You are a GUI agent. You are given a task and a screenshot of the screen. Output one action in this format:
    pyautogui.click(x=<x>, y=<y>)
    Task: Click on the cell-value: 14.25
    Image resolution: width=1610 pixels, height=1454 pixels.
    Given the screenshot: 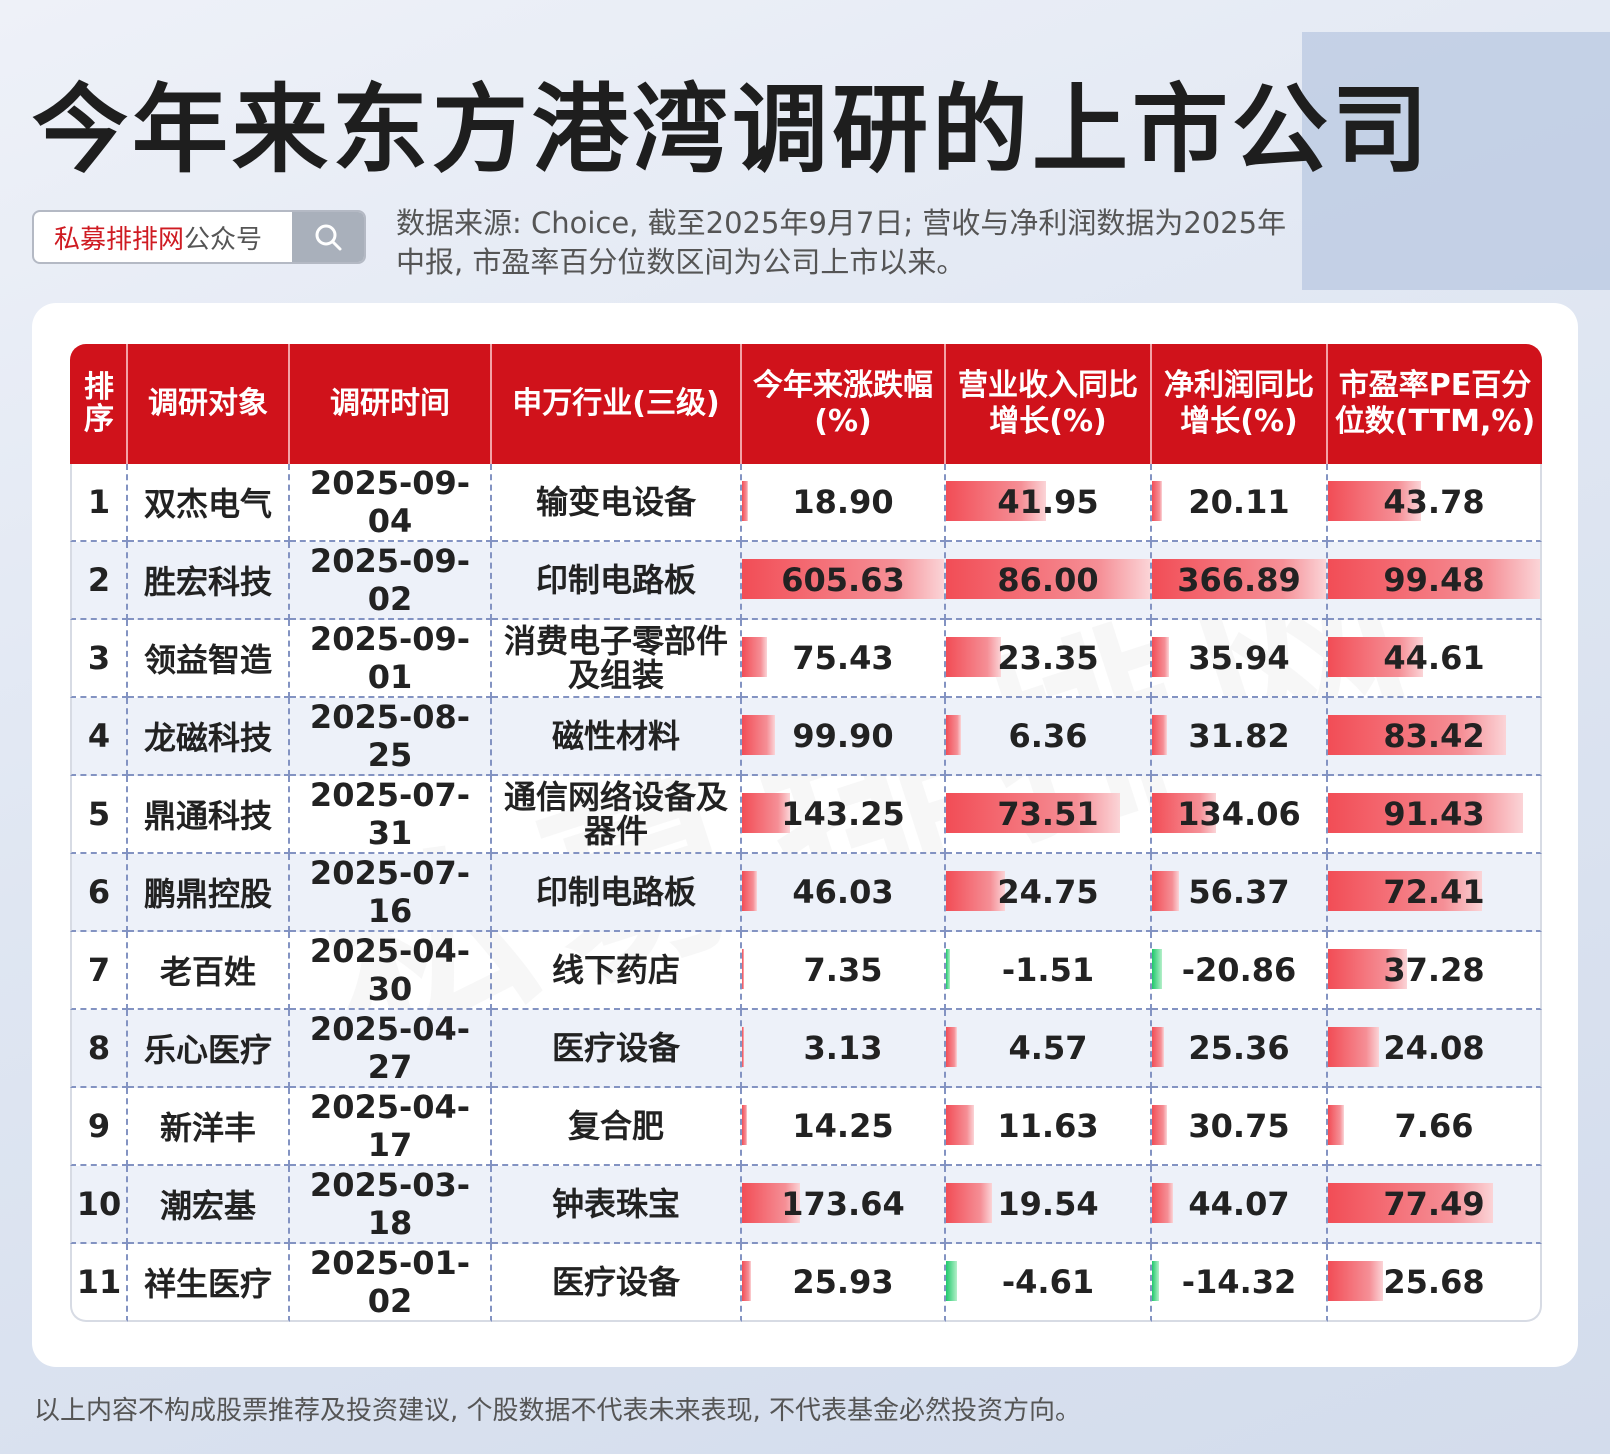 What is the action you would take?
    pyautogui.click(x=843, y=1126)
    